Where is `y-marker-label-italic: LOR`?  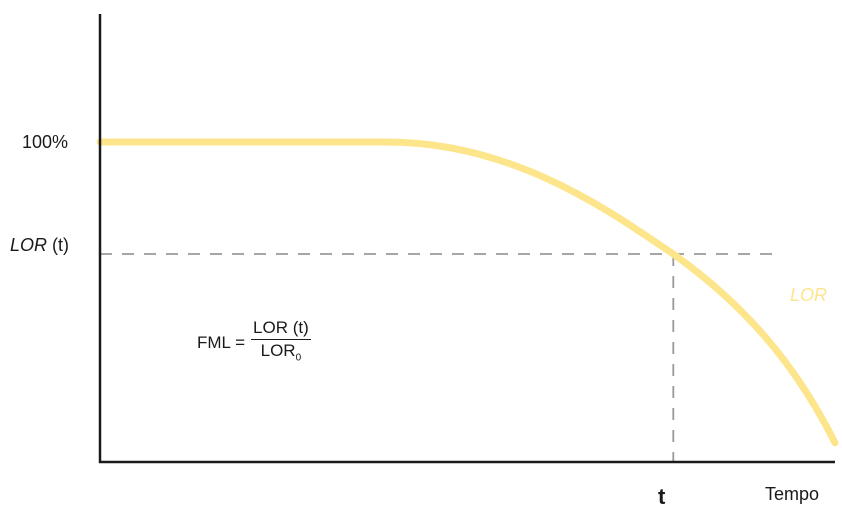 y-marker-label-italic: LOR is located at coordinates (29, 245).